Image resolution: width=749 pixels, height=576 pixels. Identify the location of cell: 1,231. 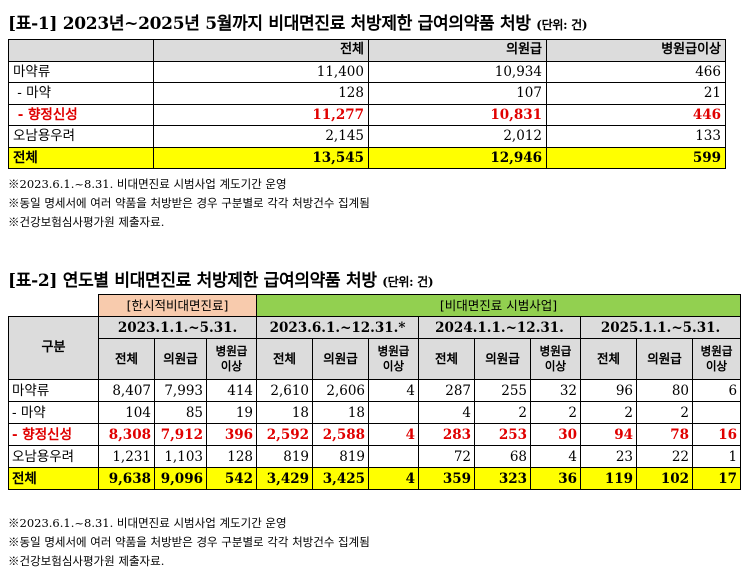
(126, 456).